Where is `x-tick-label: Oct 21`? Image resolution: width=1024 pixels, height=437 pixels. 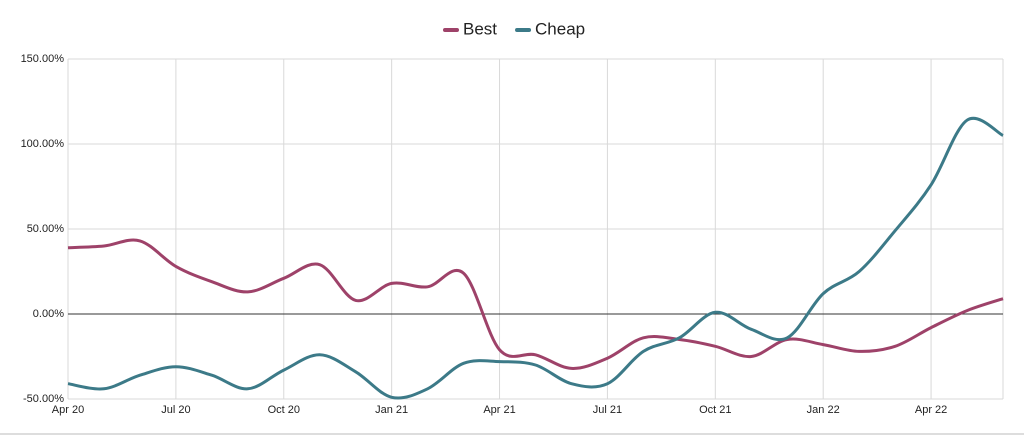
x-tick-label: Oct 21 is located at coordinates (715, 410).